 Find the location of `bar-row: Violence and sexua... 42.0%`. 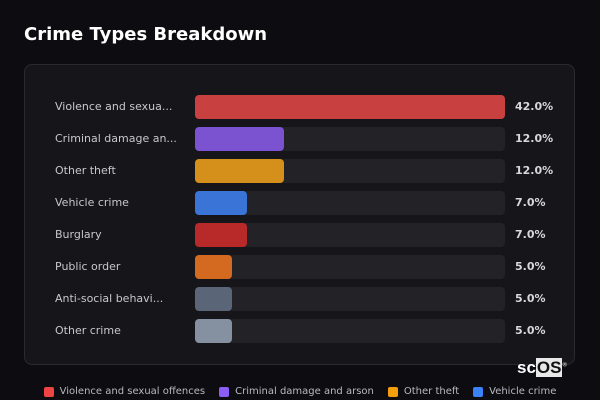

bar-row: Violence and sexua... 42.0% is located at coordinates (299, 107).